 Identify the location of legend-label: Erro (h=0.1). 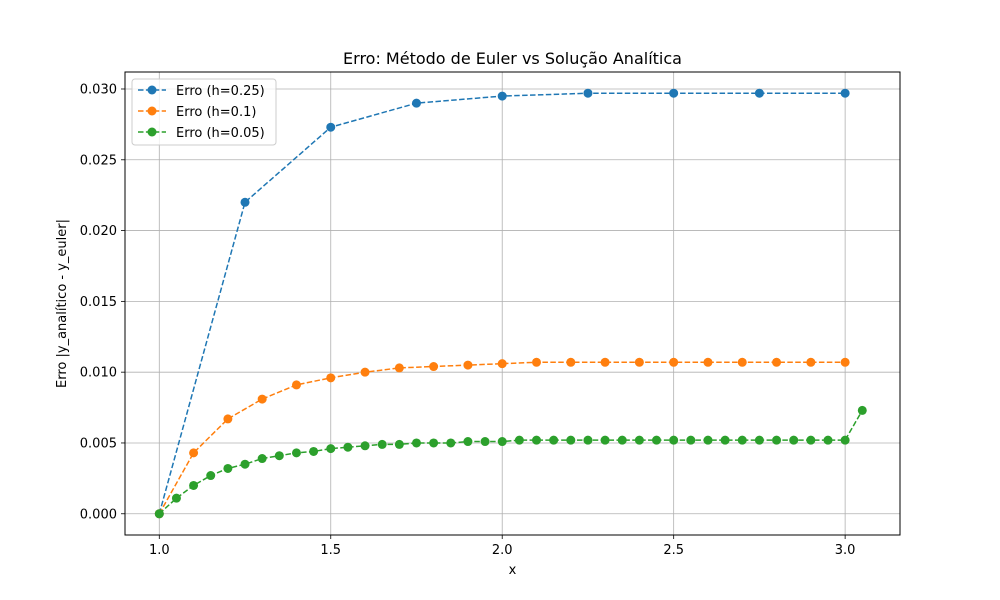
(216, 112).